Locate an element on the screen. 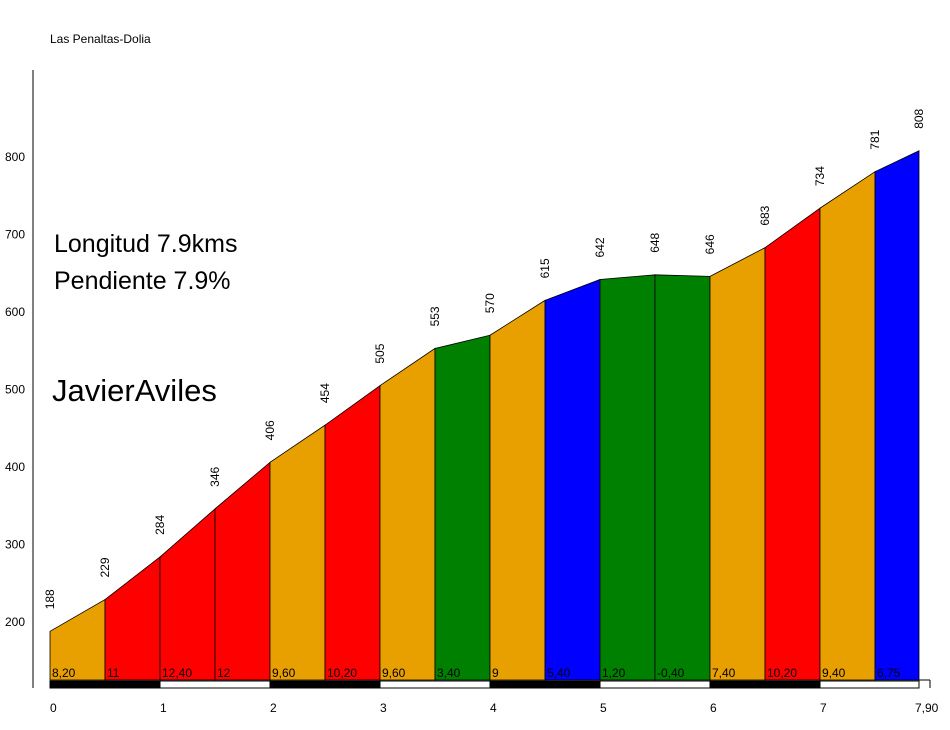  x-tick-label: 4 is located at coordinates (493, 708).